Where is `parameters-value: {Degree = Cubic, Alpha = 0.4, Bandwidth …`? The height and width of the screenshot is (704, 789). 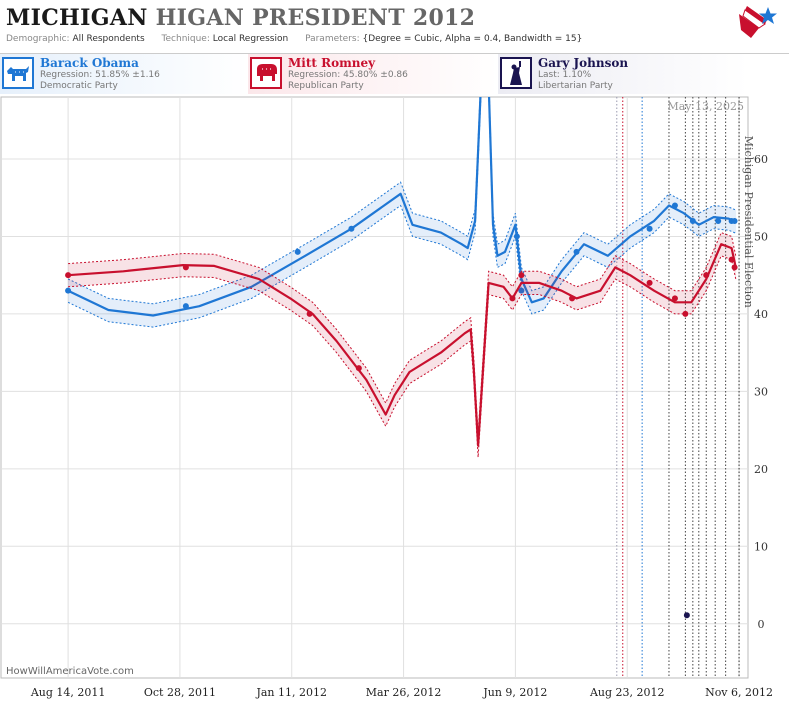 parameters-value: {Degree = Cubic, Alpha = 0.4, Bandwidth … is located at coordinates (472, 39).